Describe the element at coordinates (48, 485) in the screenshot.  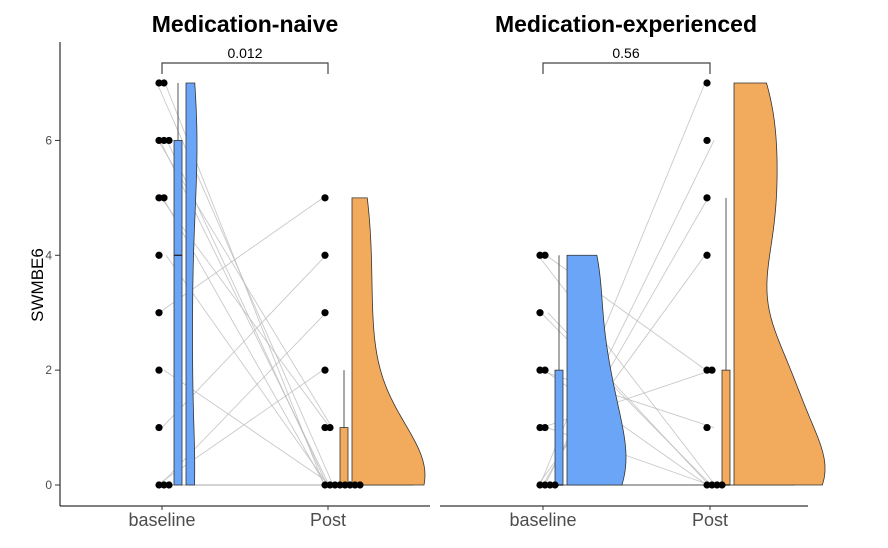
I see `y-tick-label: 0` at that location.